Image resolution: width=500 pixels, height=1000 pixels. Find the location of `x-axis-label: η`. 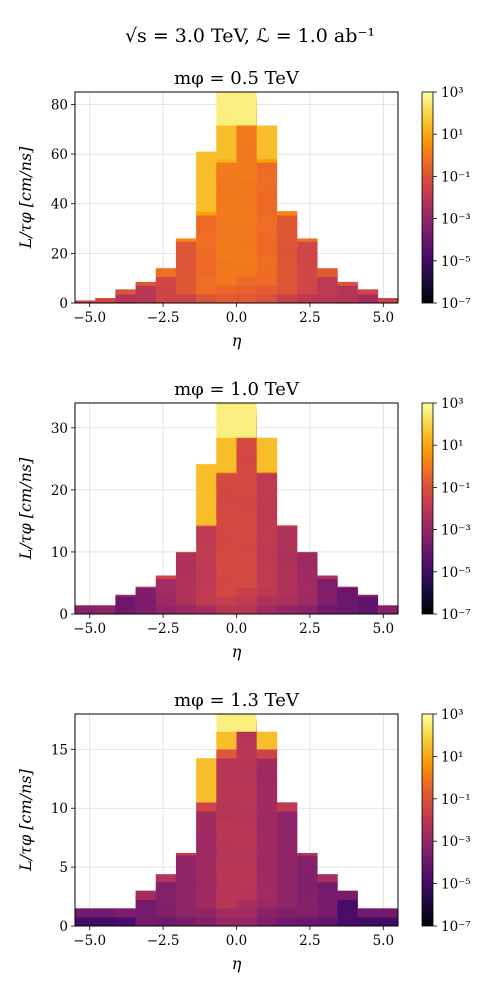

x-axis-label: η is located at coordinates (237, 651).